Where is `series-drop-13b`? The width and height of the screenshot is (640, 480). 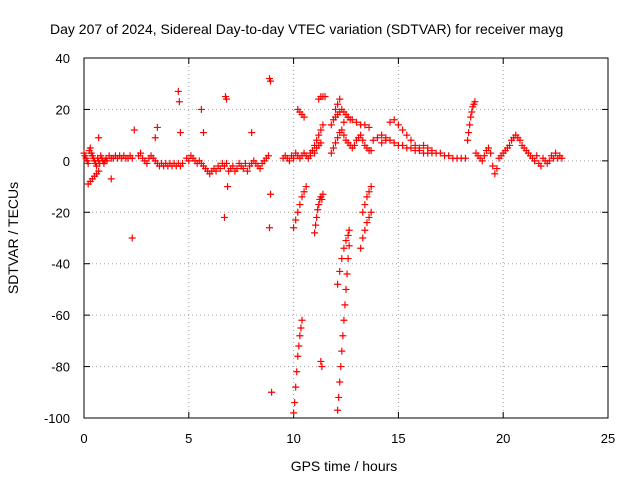 series-drop-13b is located at coordinates (367, 199).